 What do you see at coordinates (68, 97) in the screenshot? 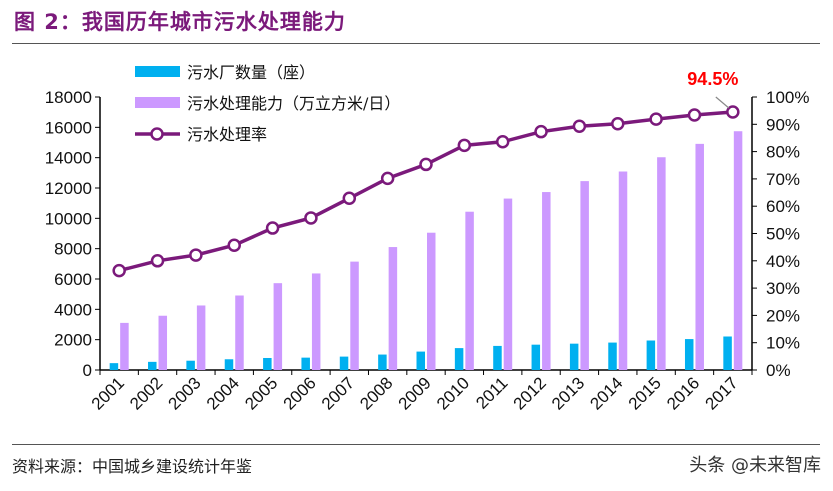
I see `left-tick-label: 18000` at bounding box center [68, 97].